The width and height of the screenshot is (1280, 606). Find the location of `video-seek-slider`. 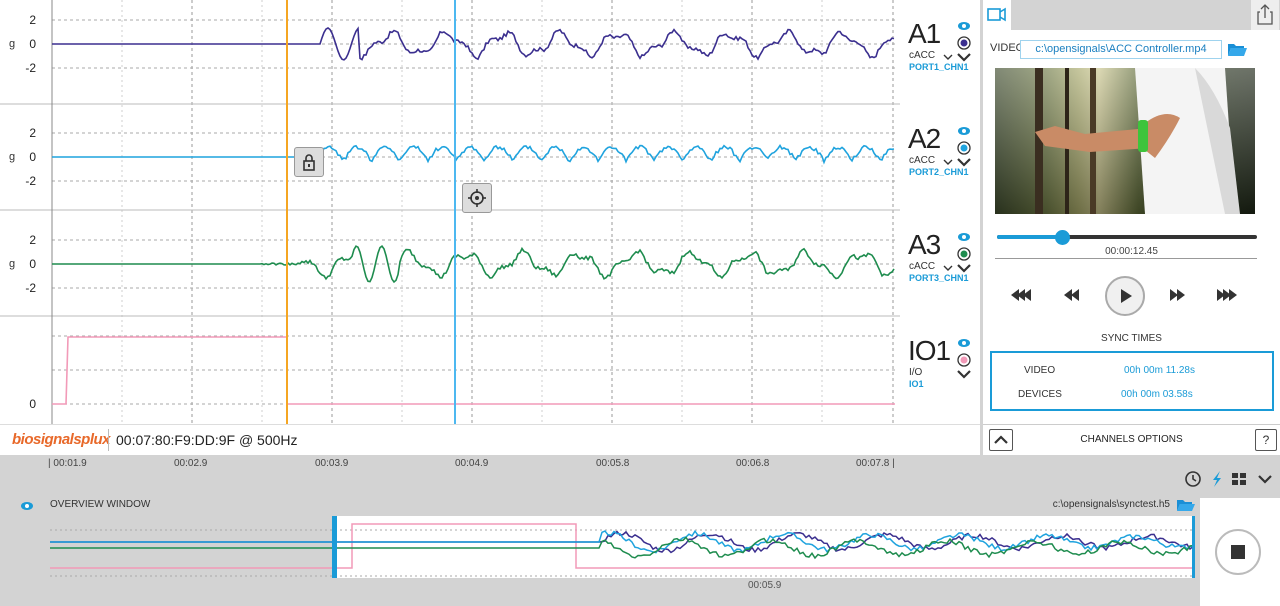

video-seek-slider is located at coordinates (1127, 237).